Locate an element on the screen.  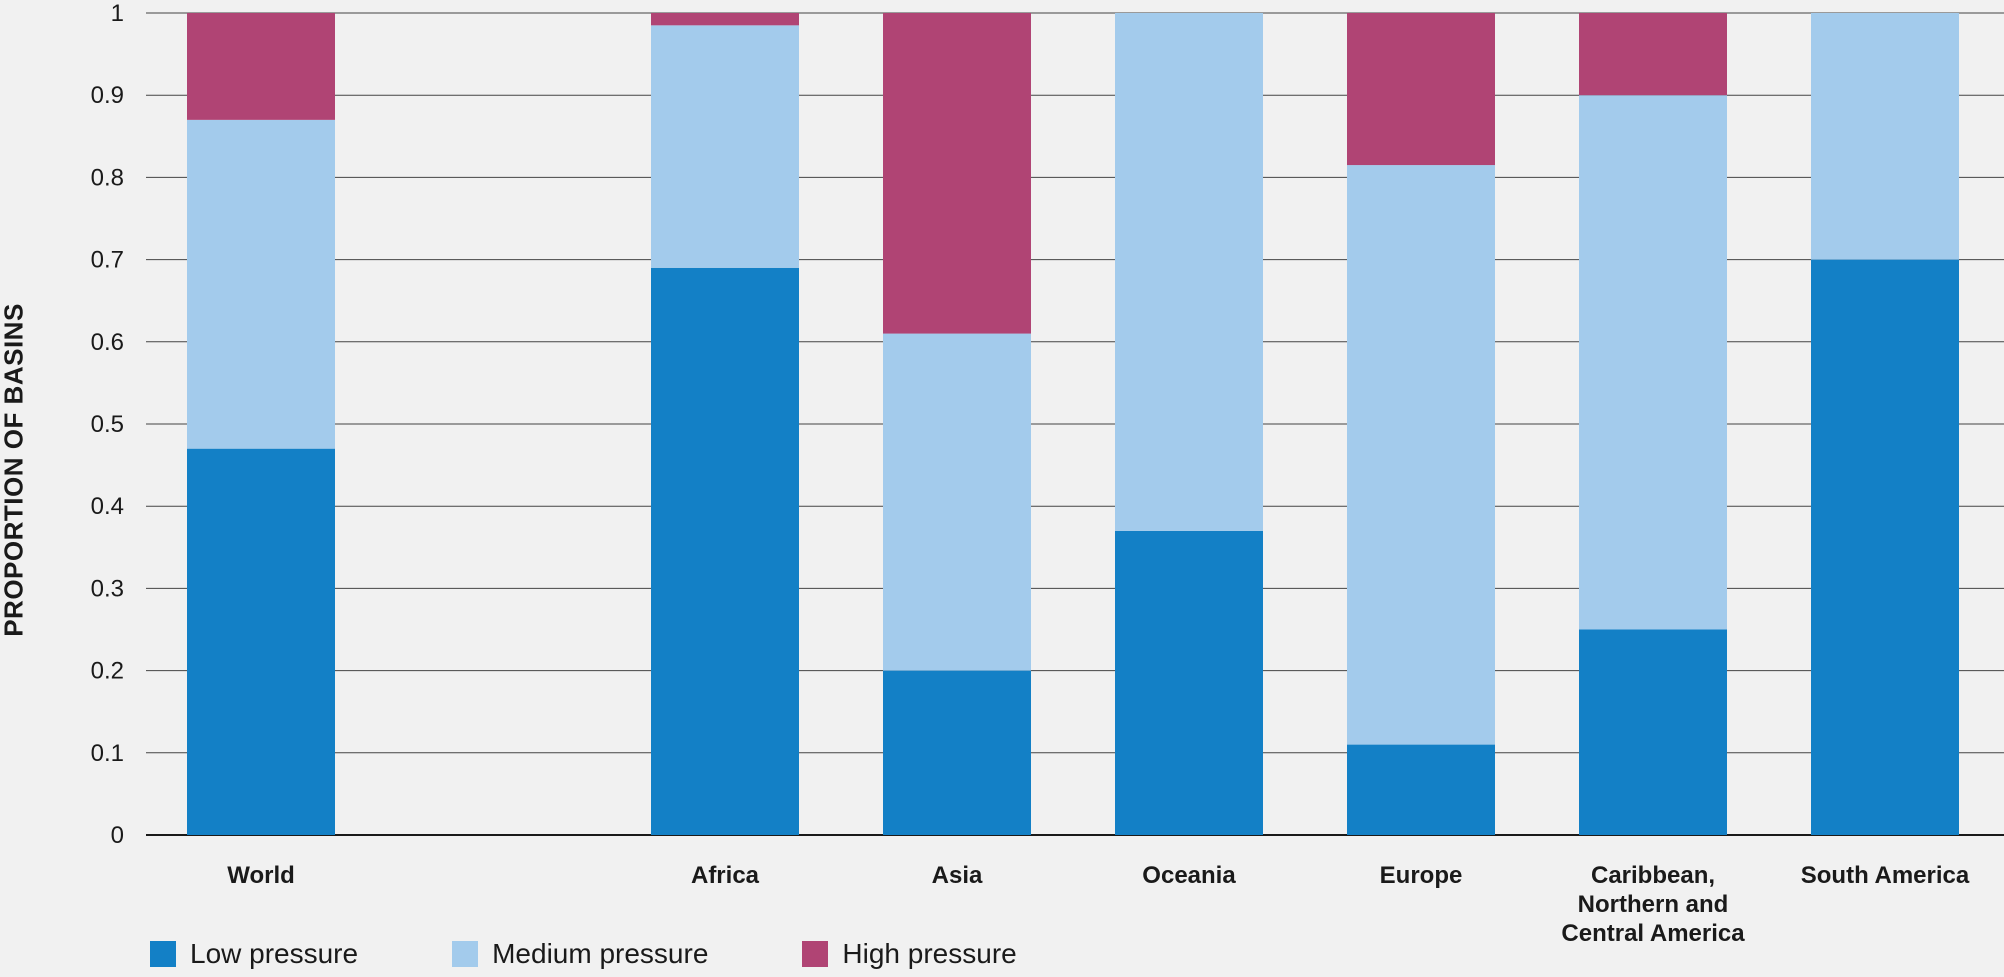
y-tick-label: 0.6 is located at coordinates (107, 342).